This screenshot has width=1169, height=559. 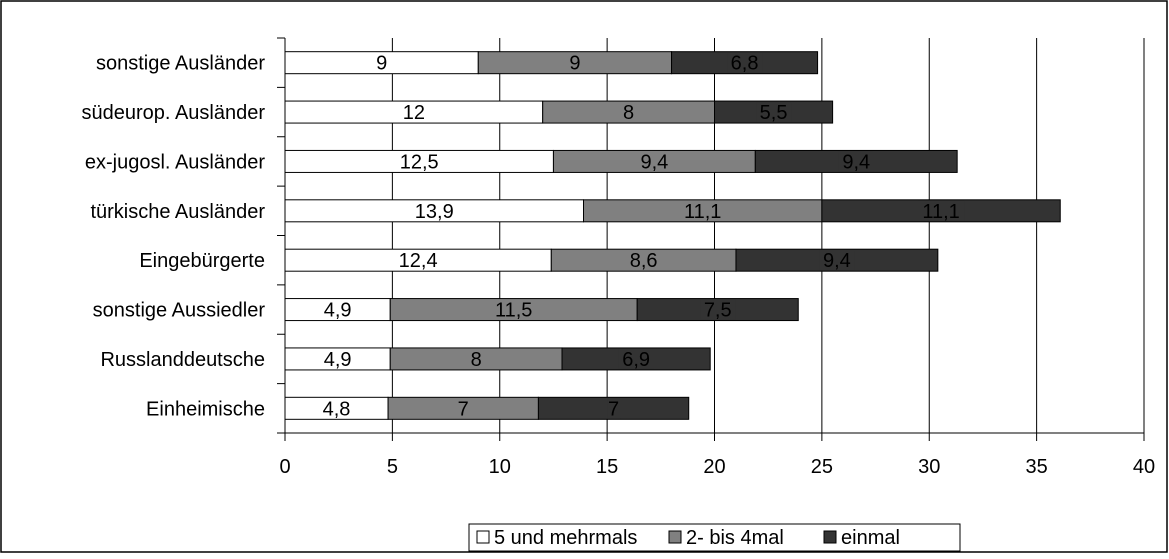 I want to click on data-label: 11,5, so click(x=513, y=311).